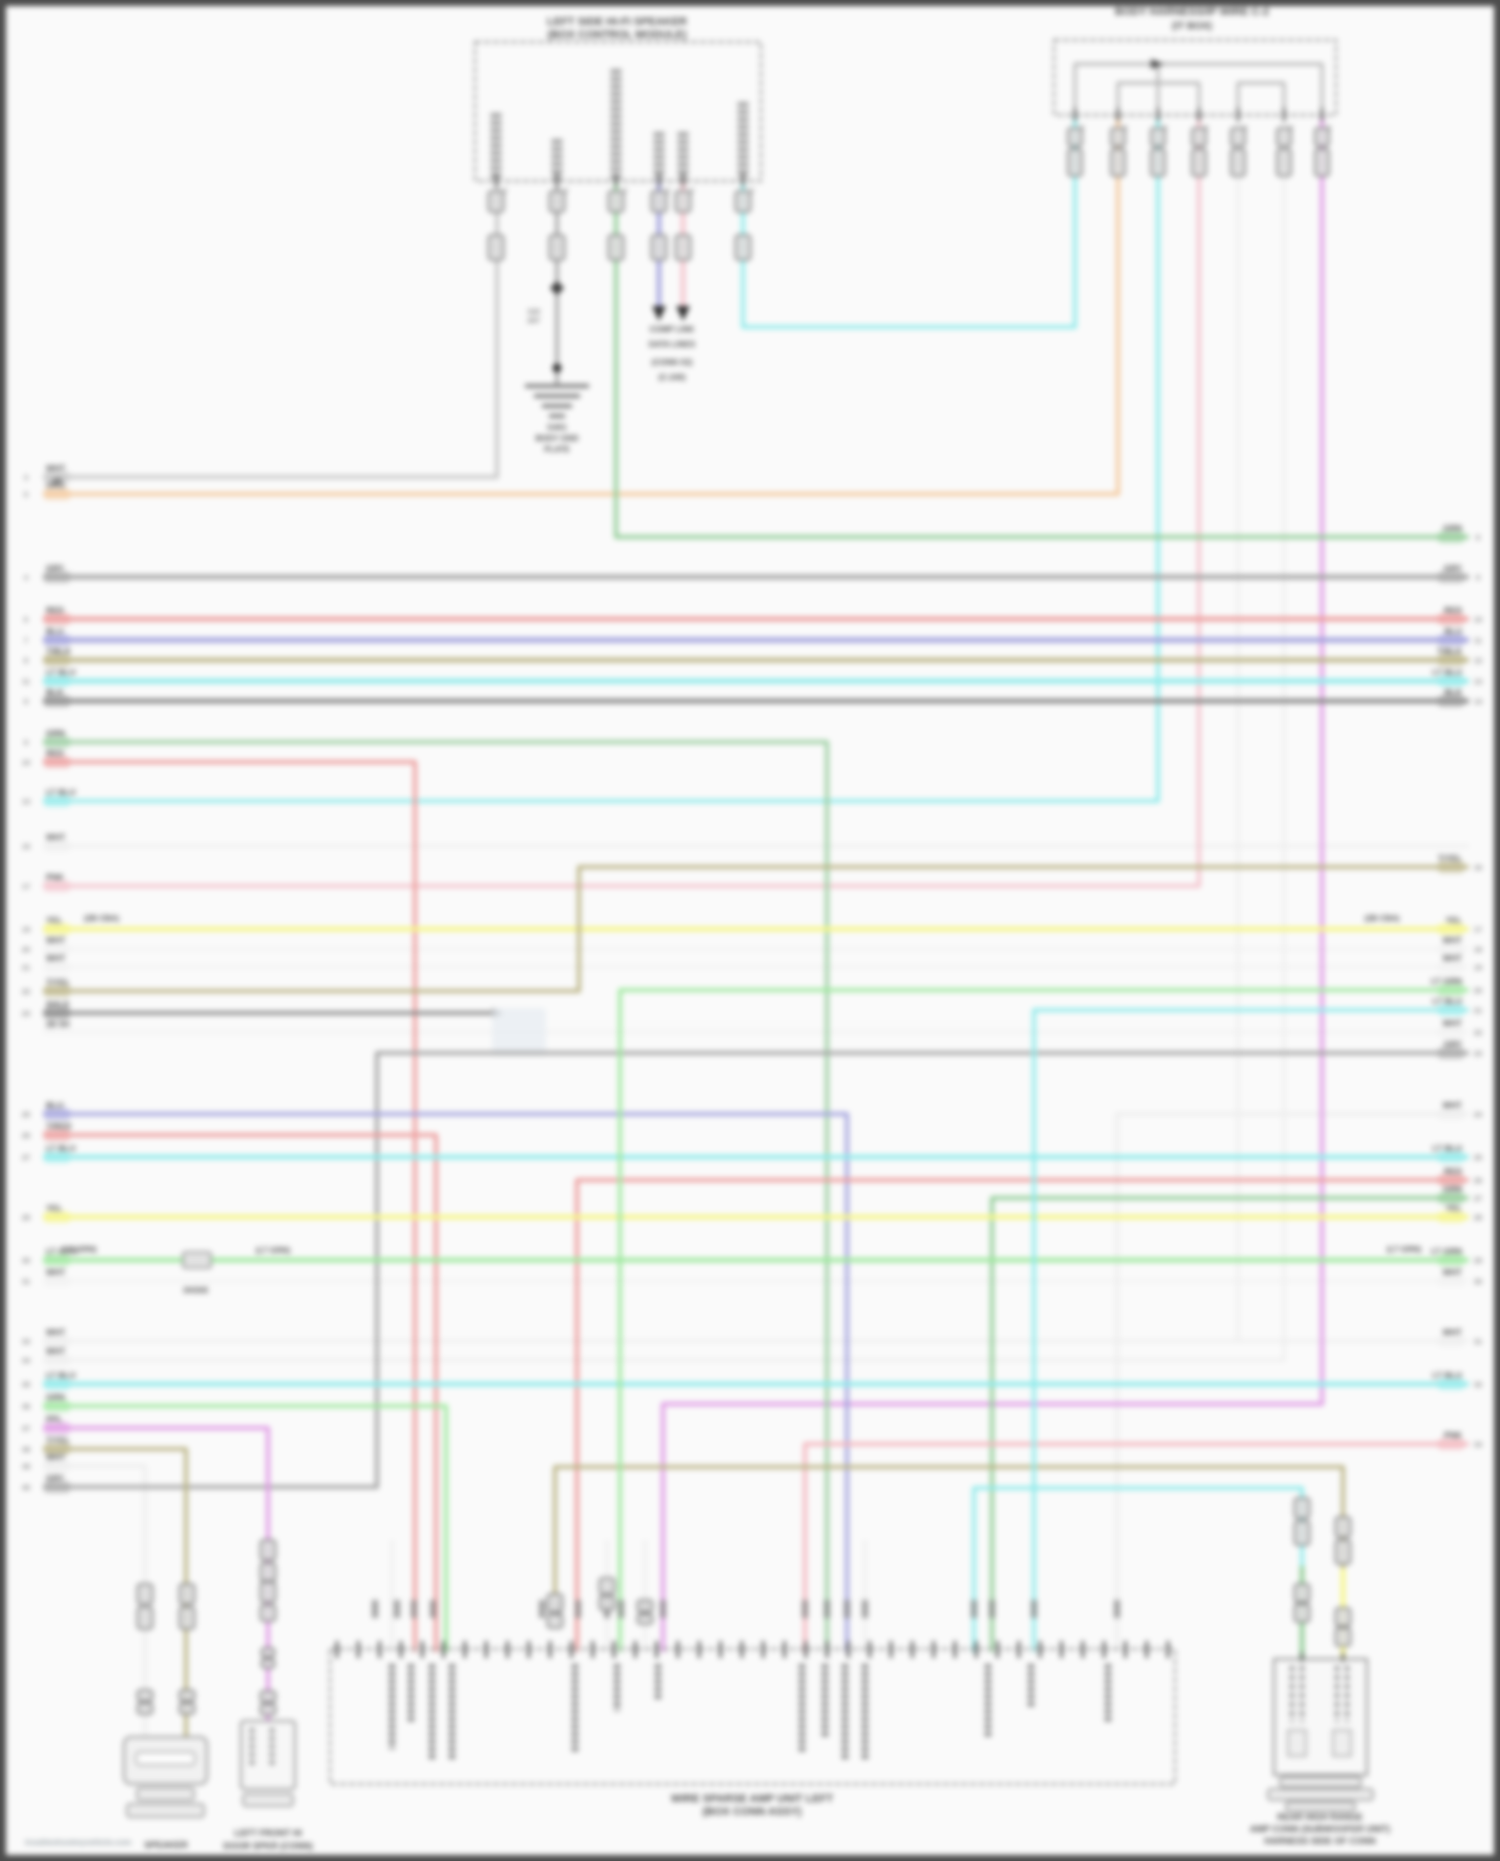 Image resolution: width=1500 pixels, height=1861 pixels. I want to click on svg-text: HARNESS SIDE OF CONN, so click(1320, 1841).